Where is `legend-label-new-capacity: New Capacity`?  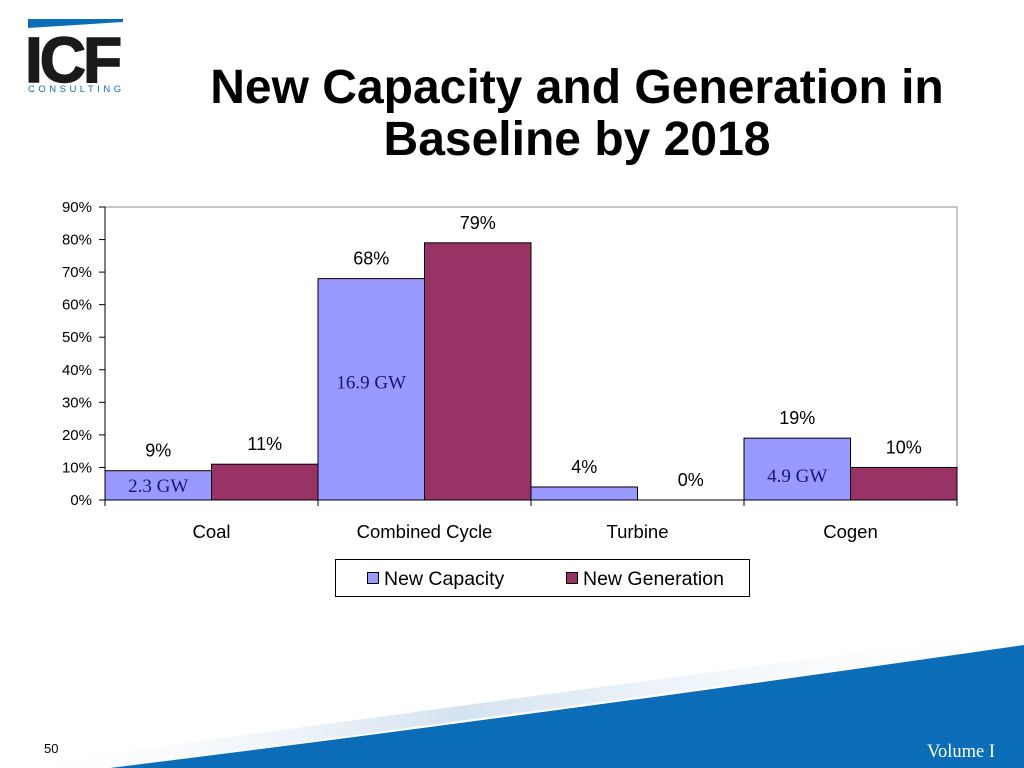 legend-label-new-capacity: New Capacity is located at coordinates (444, 579).